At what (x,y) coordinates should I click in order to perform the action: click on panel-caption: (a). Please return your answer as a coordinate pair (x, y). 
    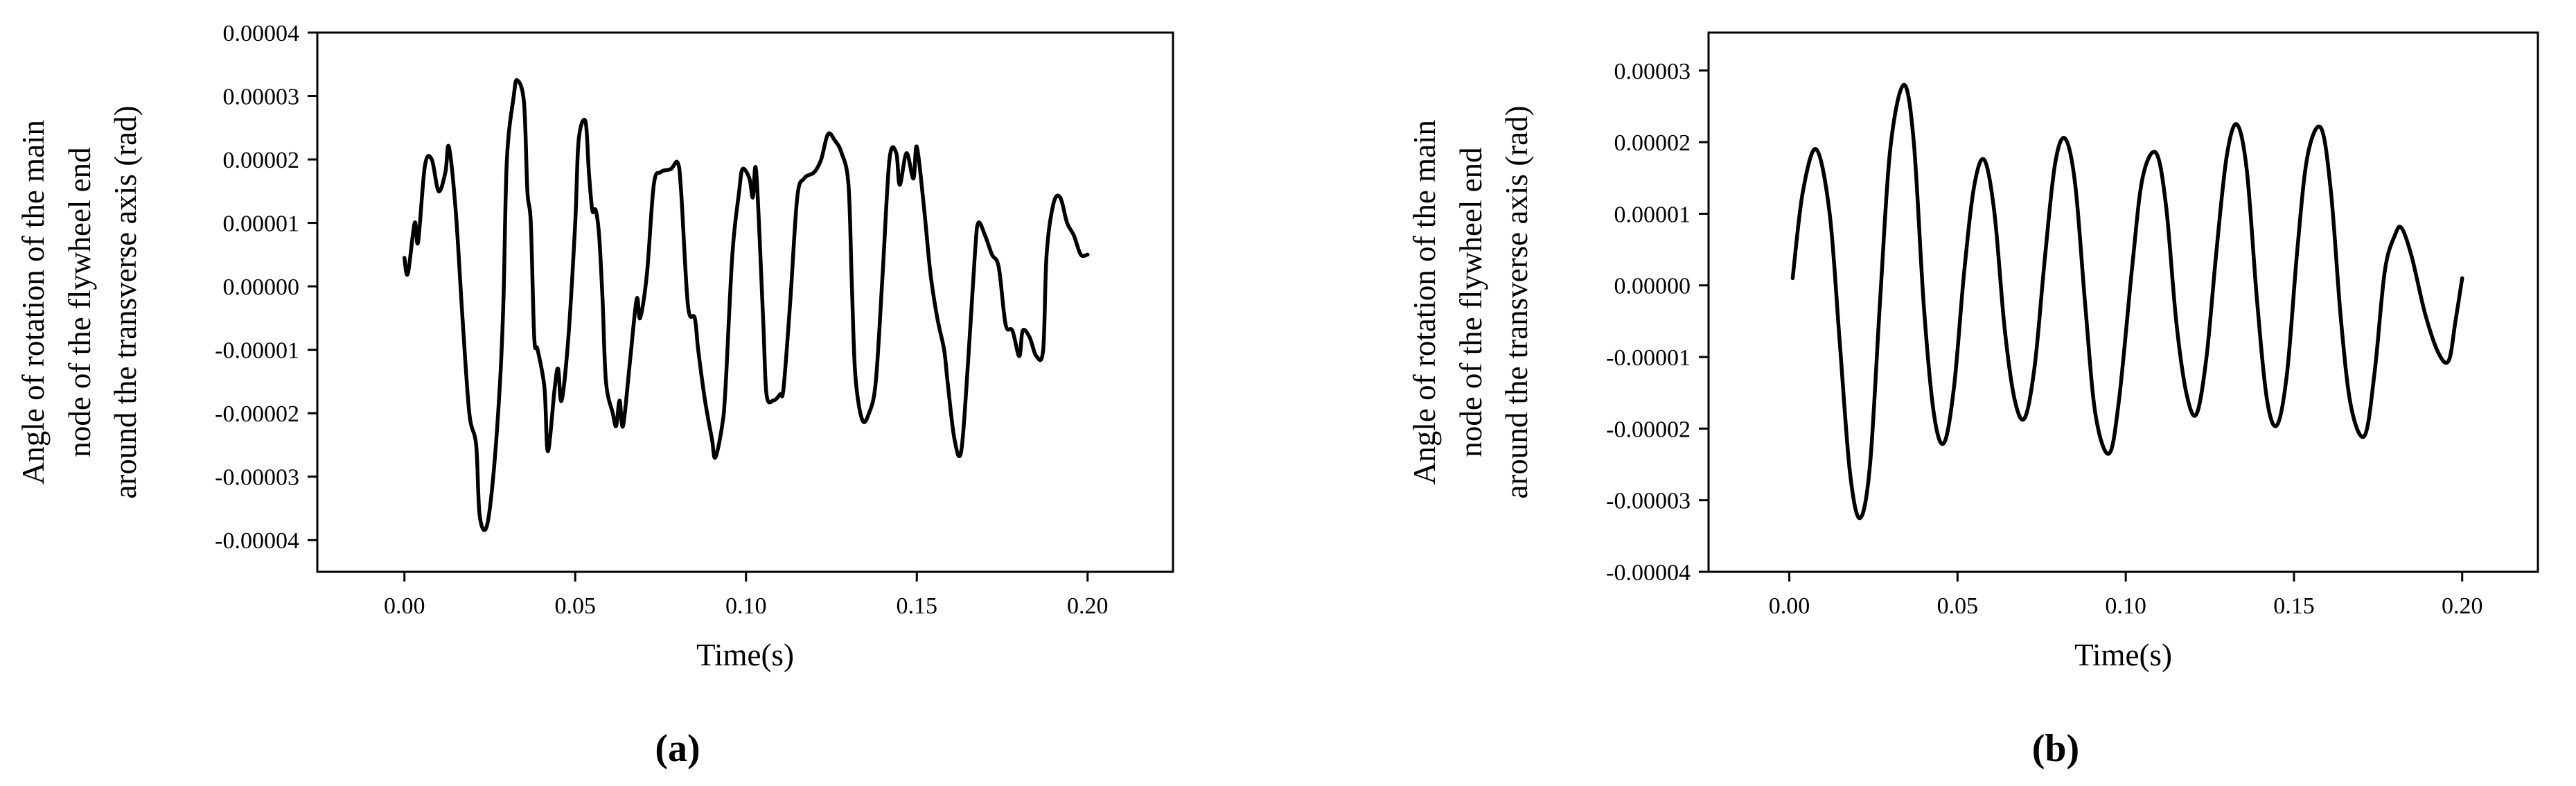
    Looking at the image, I should click on (677, 749).